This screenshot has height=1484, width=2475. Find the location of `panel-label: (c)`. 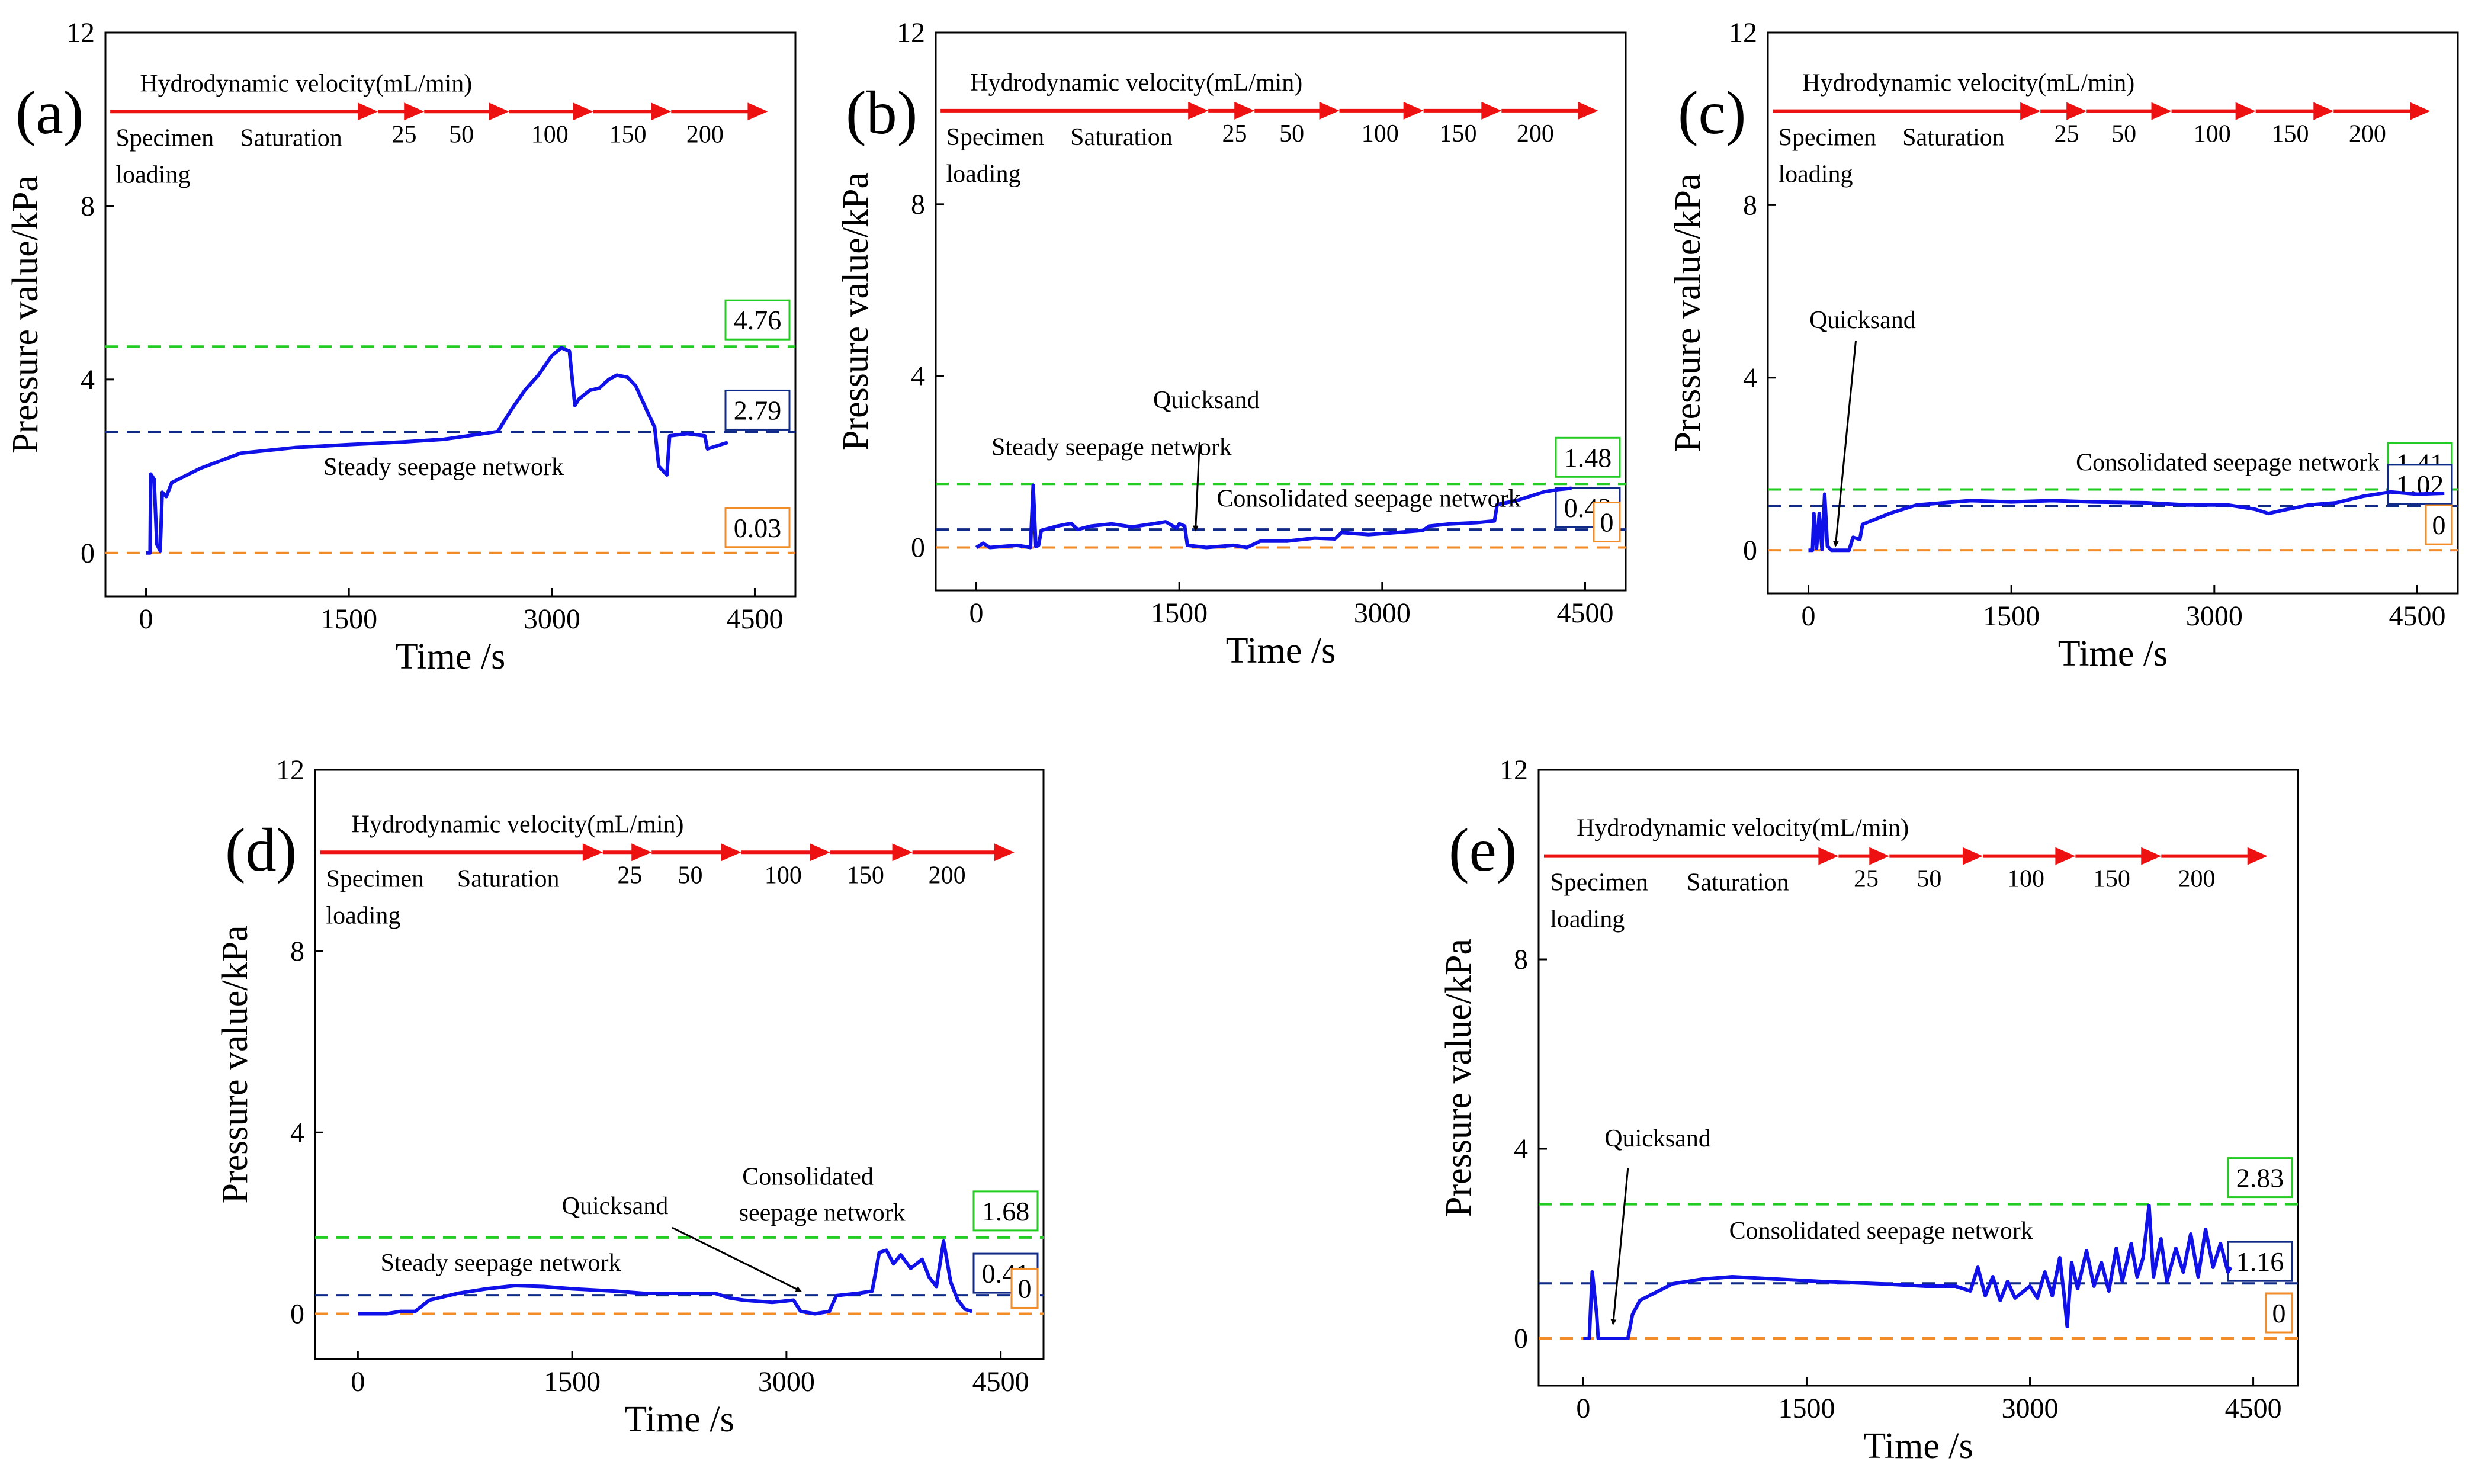

panel-label: (c) is located at coordinates (1712, 113).